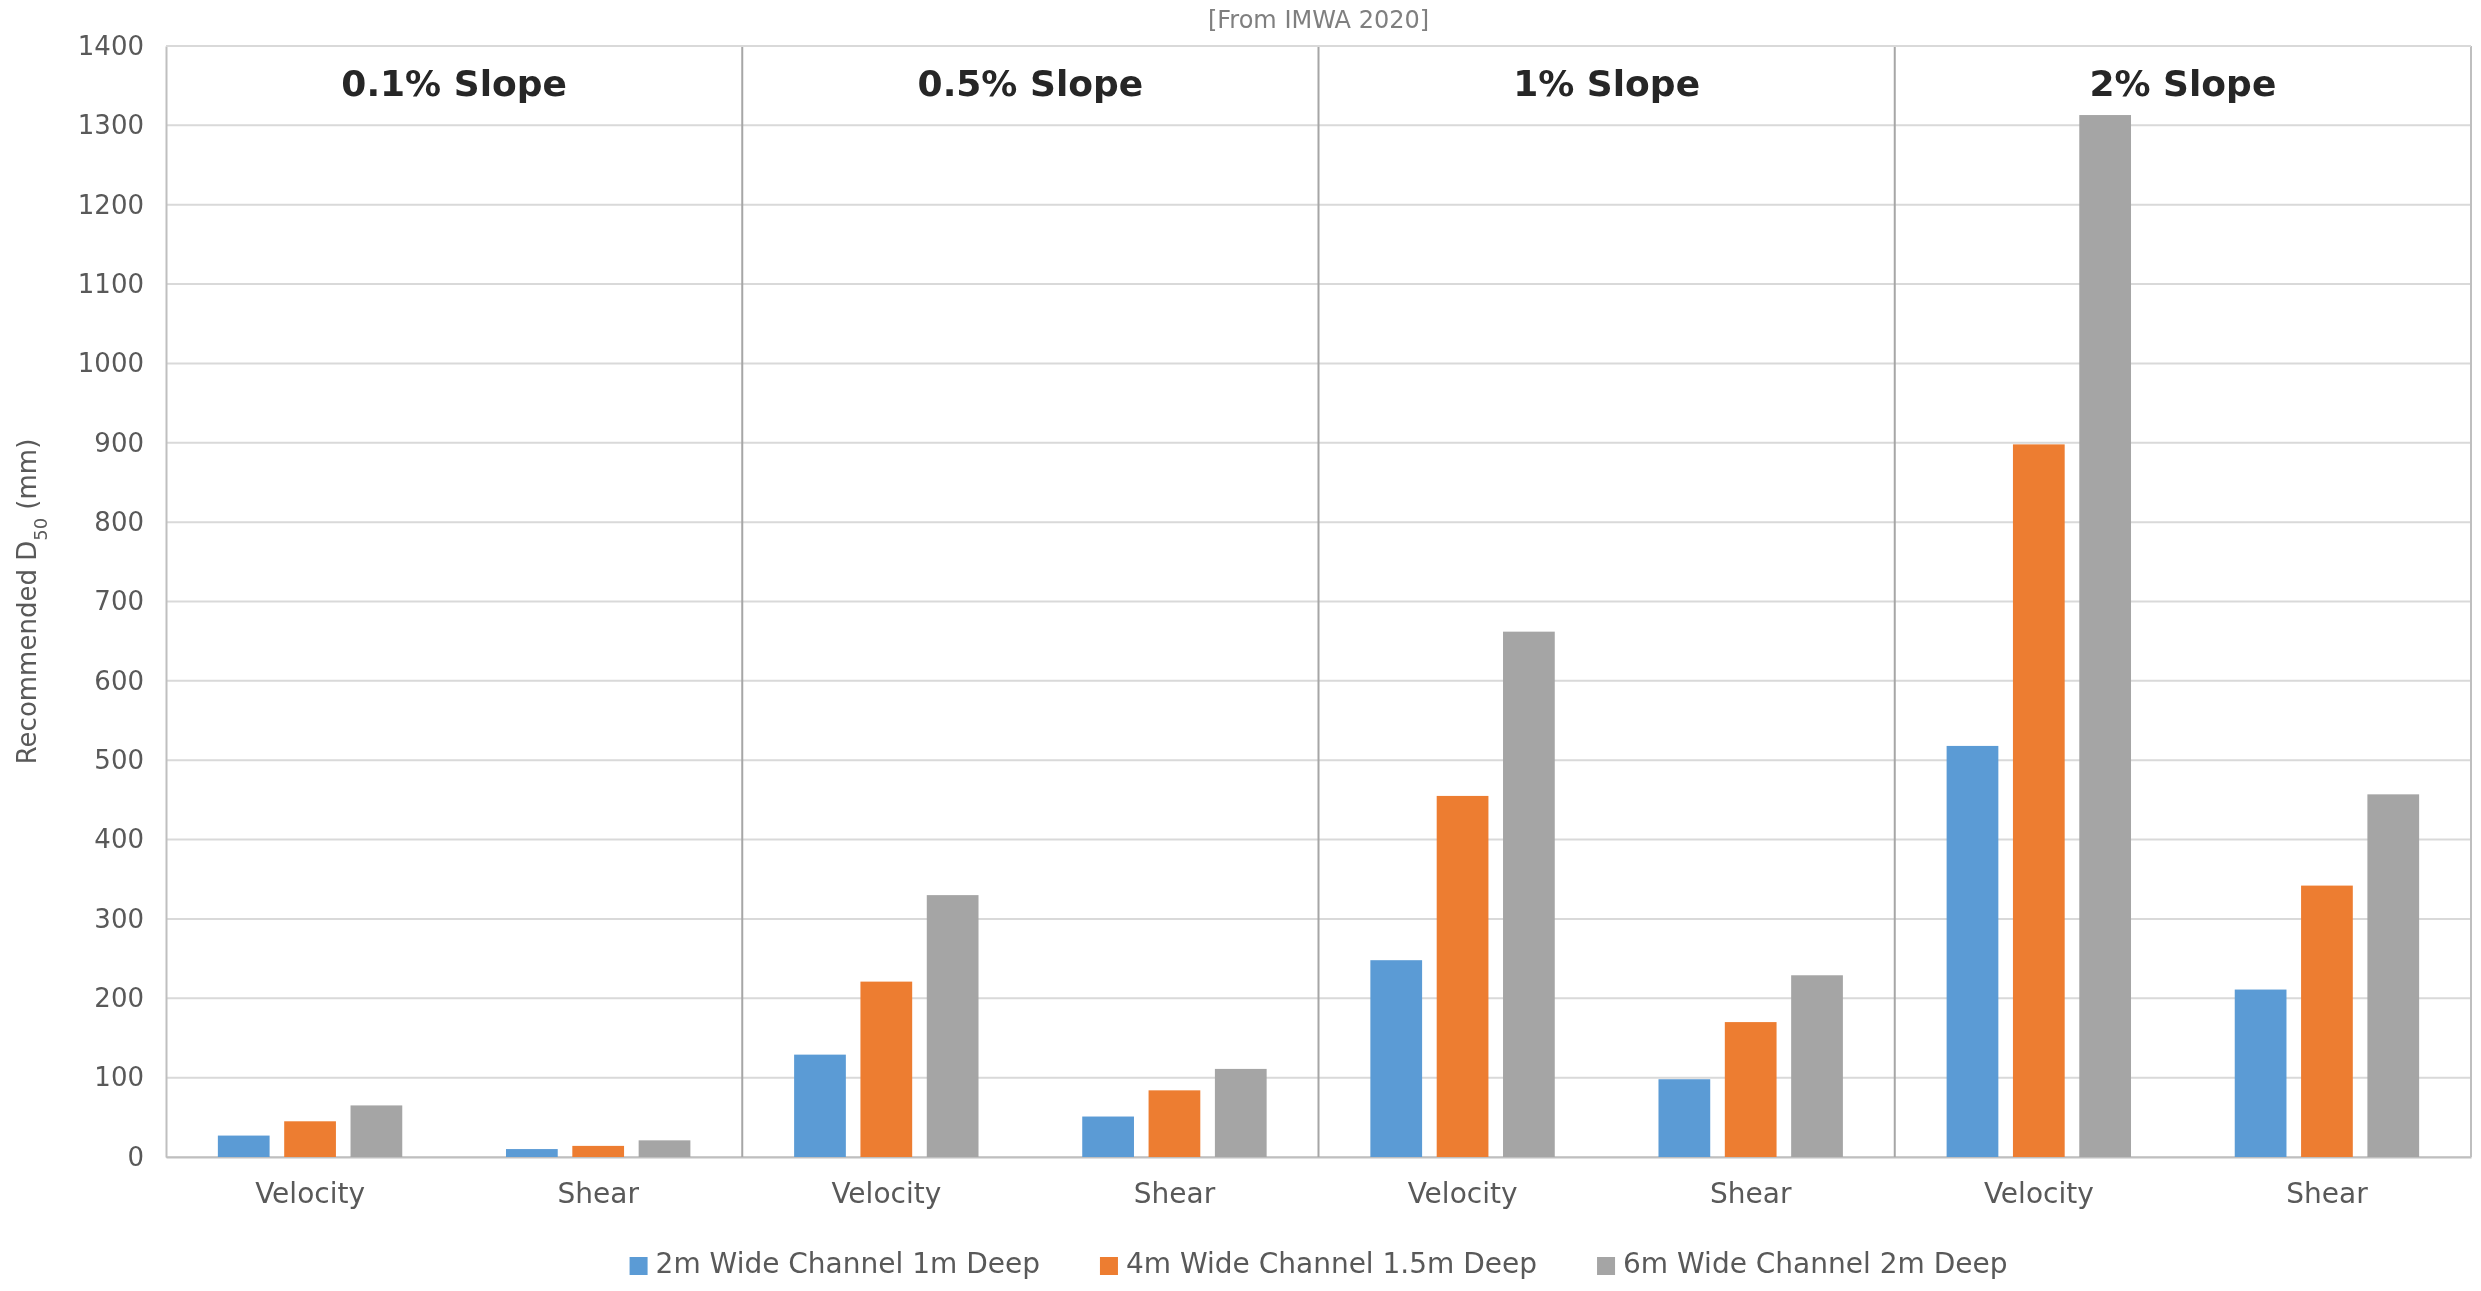 The width and height of the screenshot is (2481, 1291). I want to click on y-tick-label: 100, so click(119, 1077).